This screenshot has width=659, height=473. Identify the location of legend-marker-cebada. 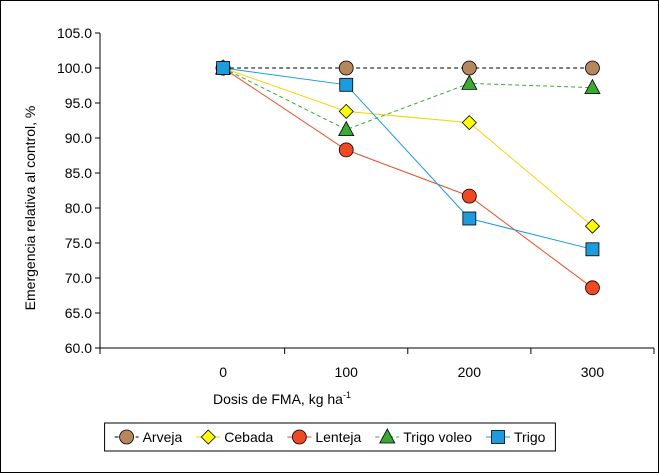
(208, 437).